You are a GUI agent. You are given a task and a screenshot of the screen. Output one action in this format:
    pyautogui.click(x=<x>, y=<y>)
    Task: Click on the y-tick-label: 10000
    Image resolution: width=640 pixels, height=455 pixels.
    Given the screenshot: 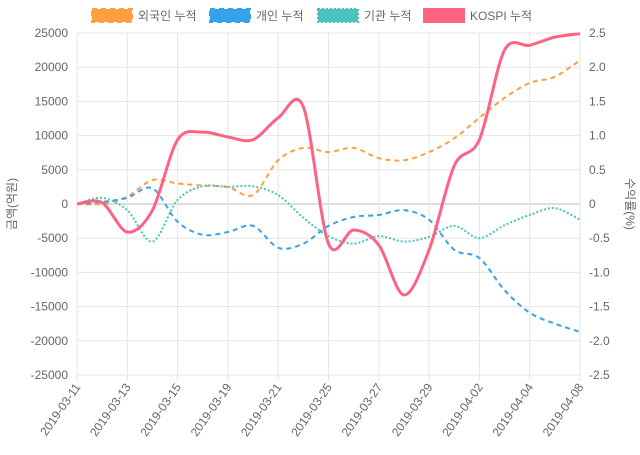 What is the action you would take?
    pyautogui.click(x=52, y=136)
    